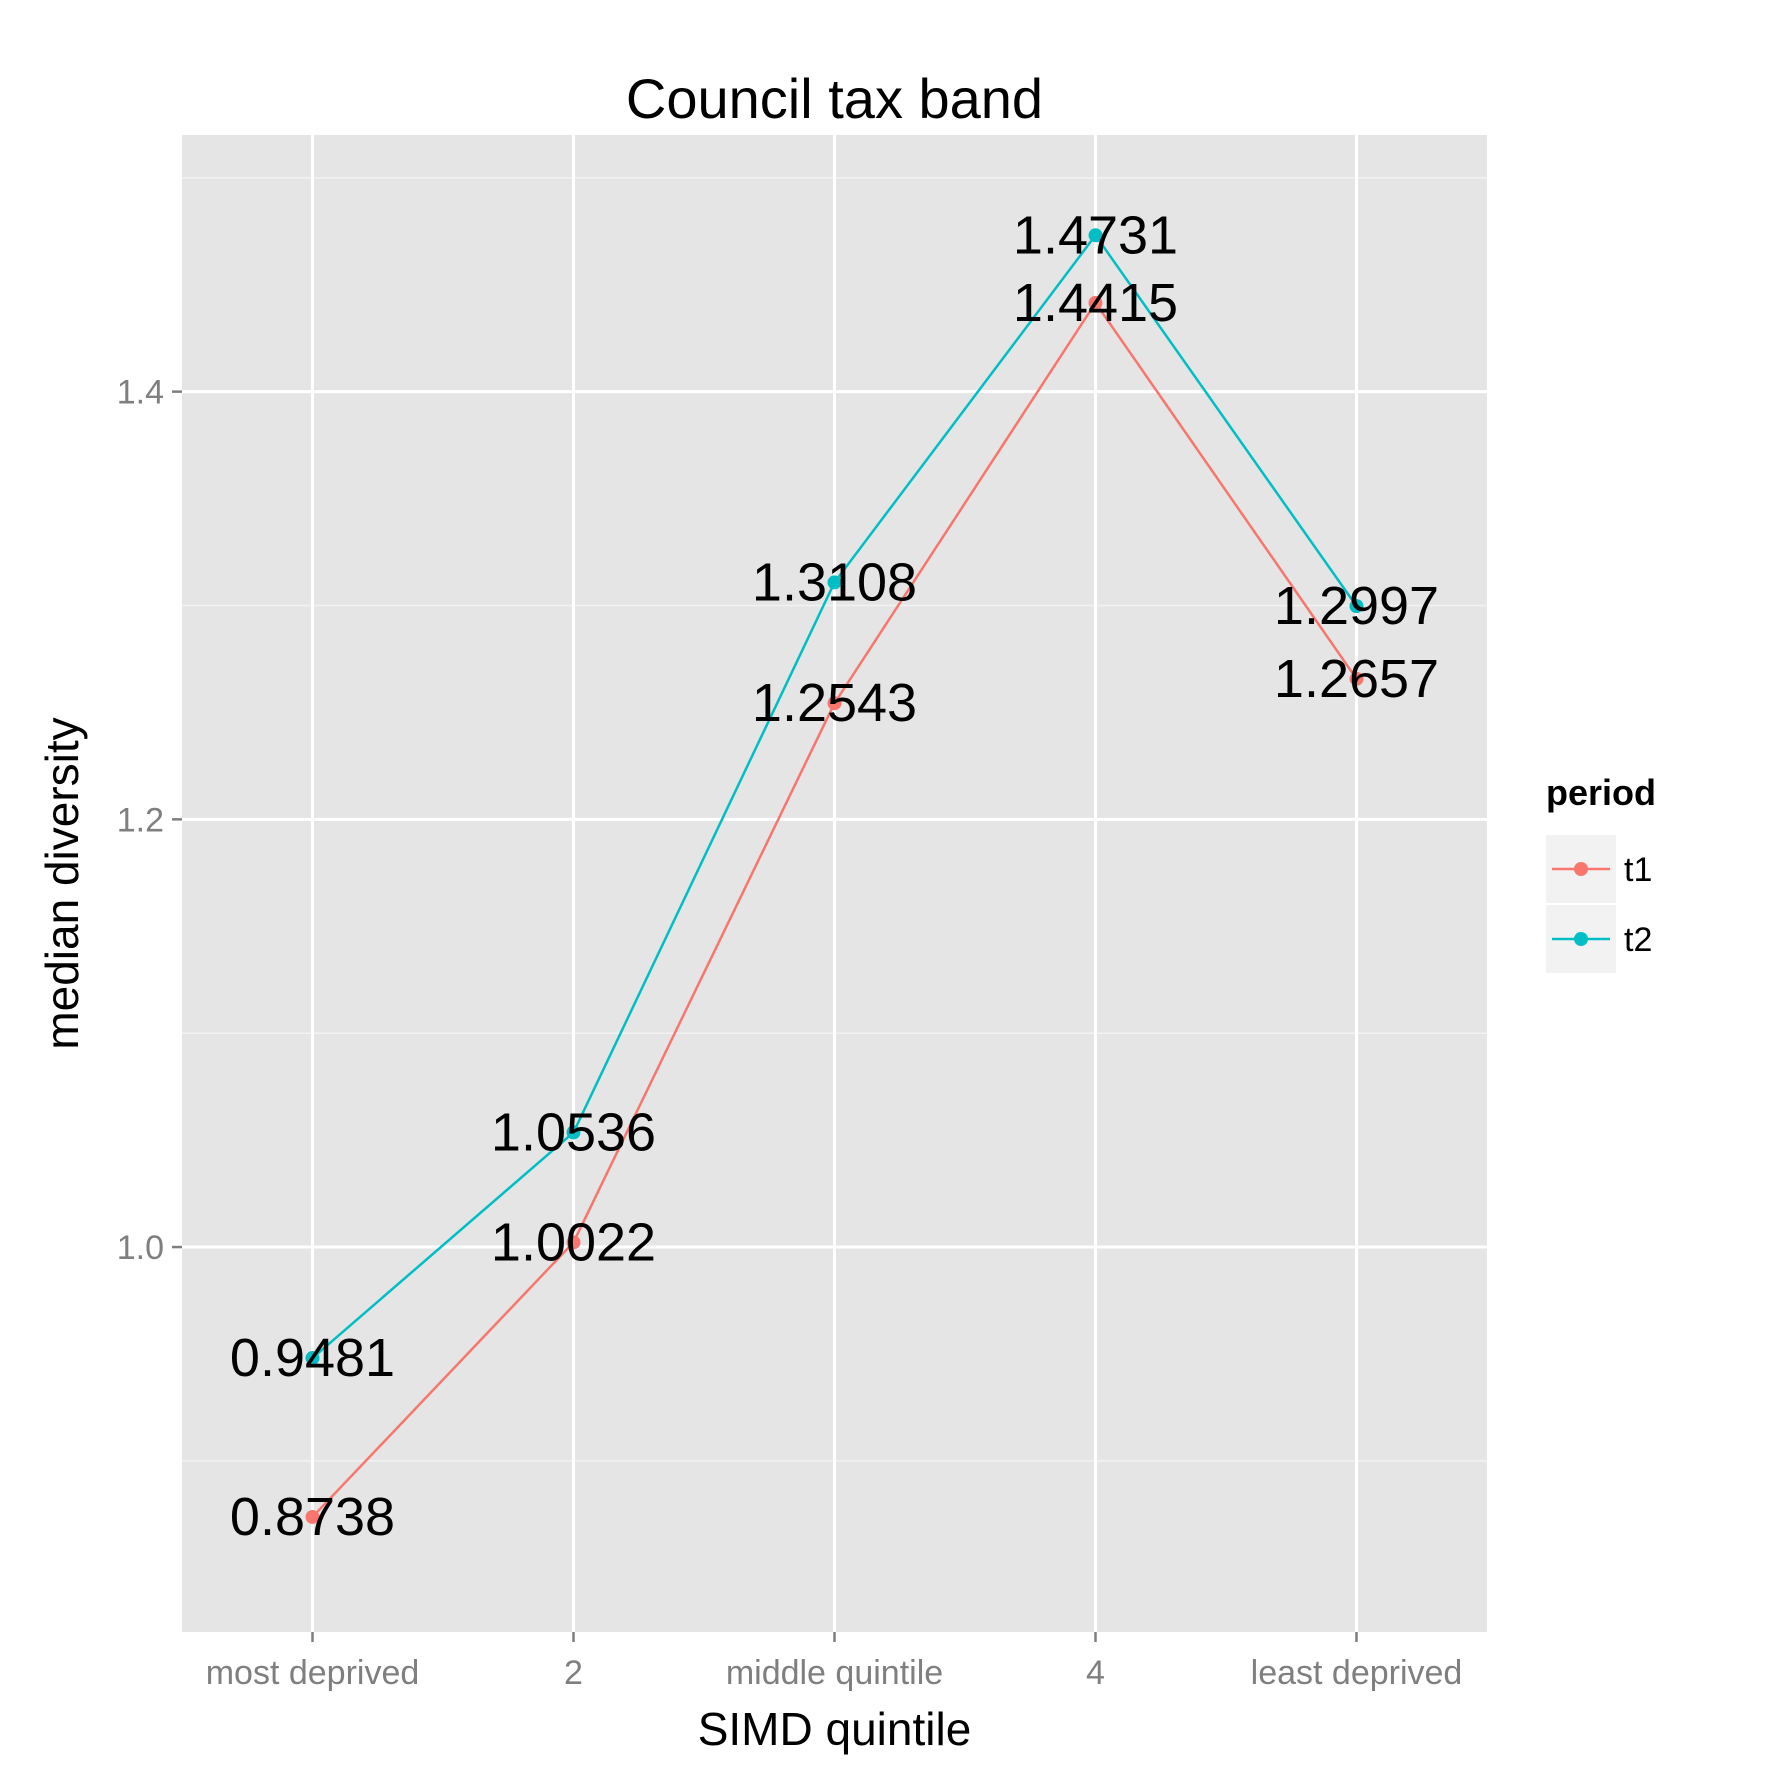  I want to click on data-label-t2: 1.0536, so click(573, 1132).